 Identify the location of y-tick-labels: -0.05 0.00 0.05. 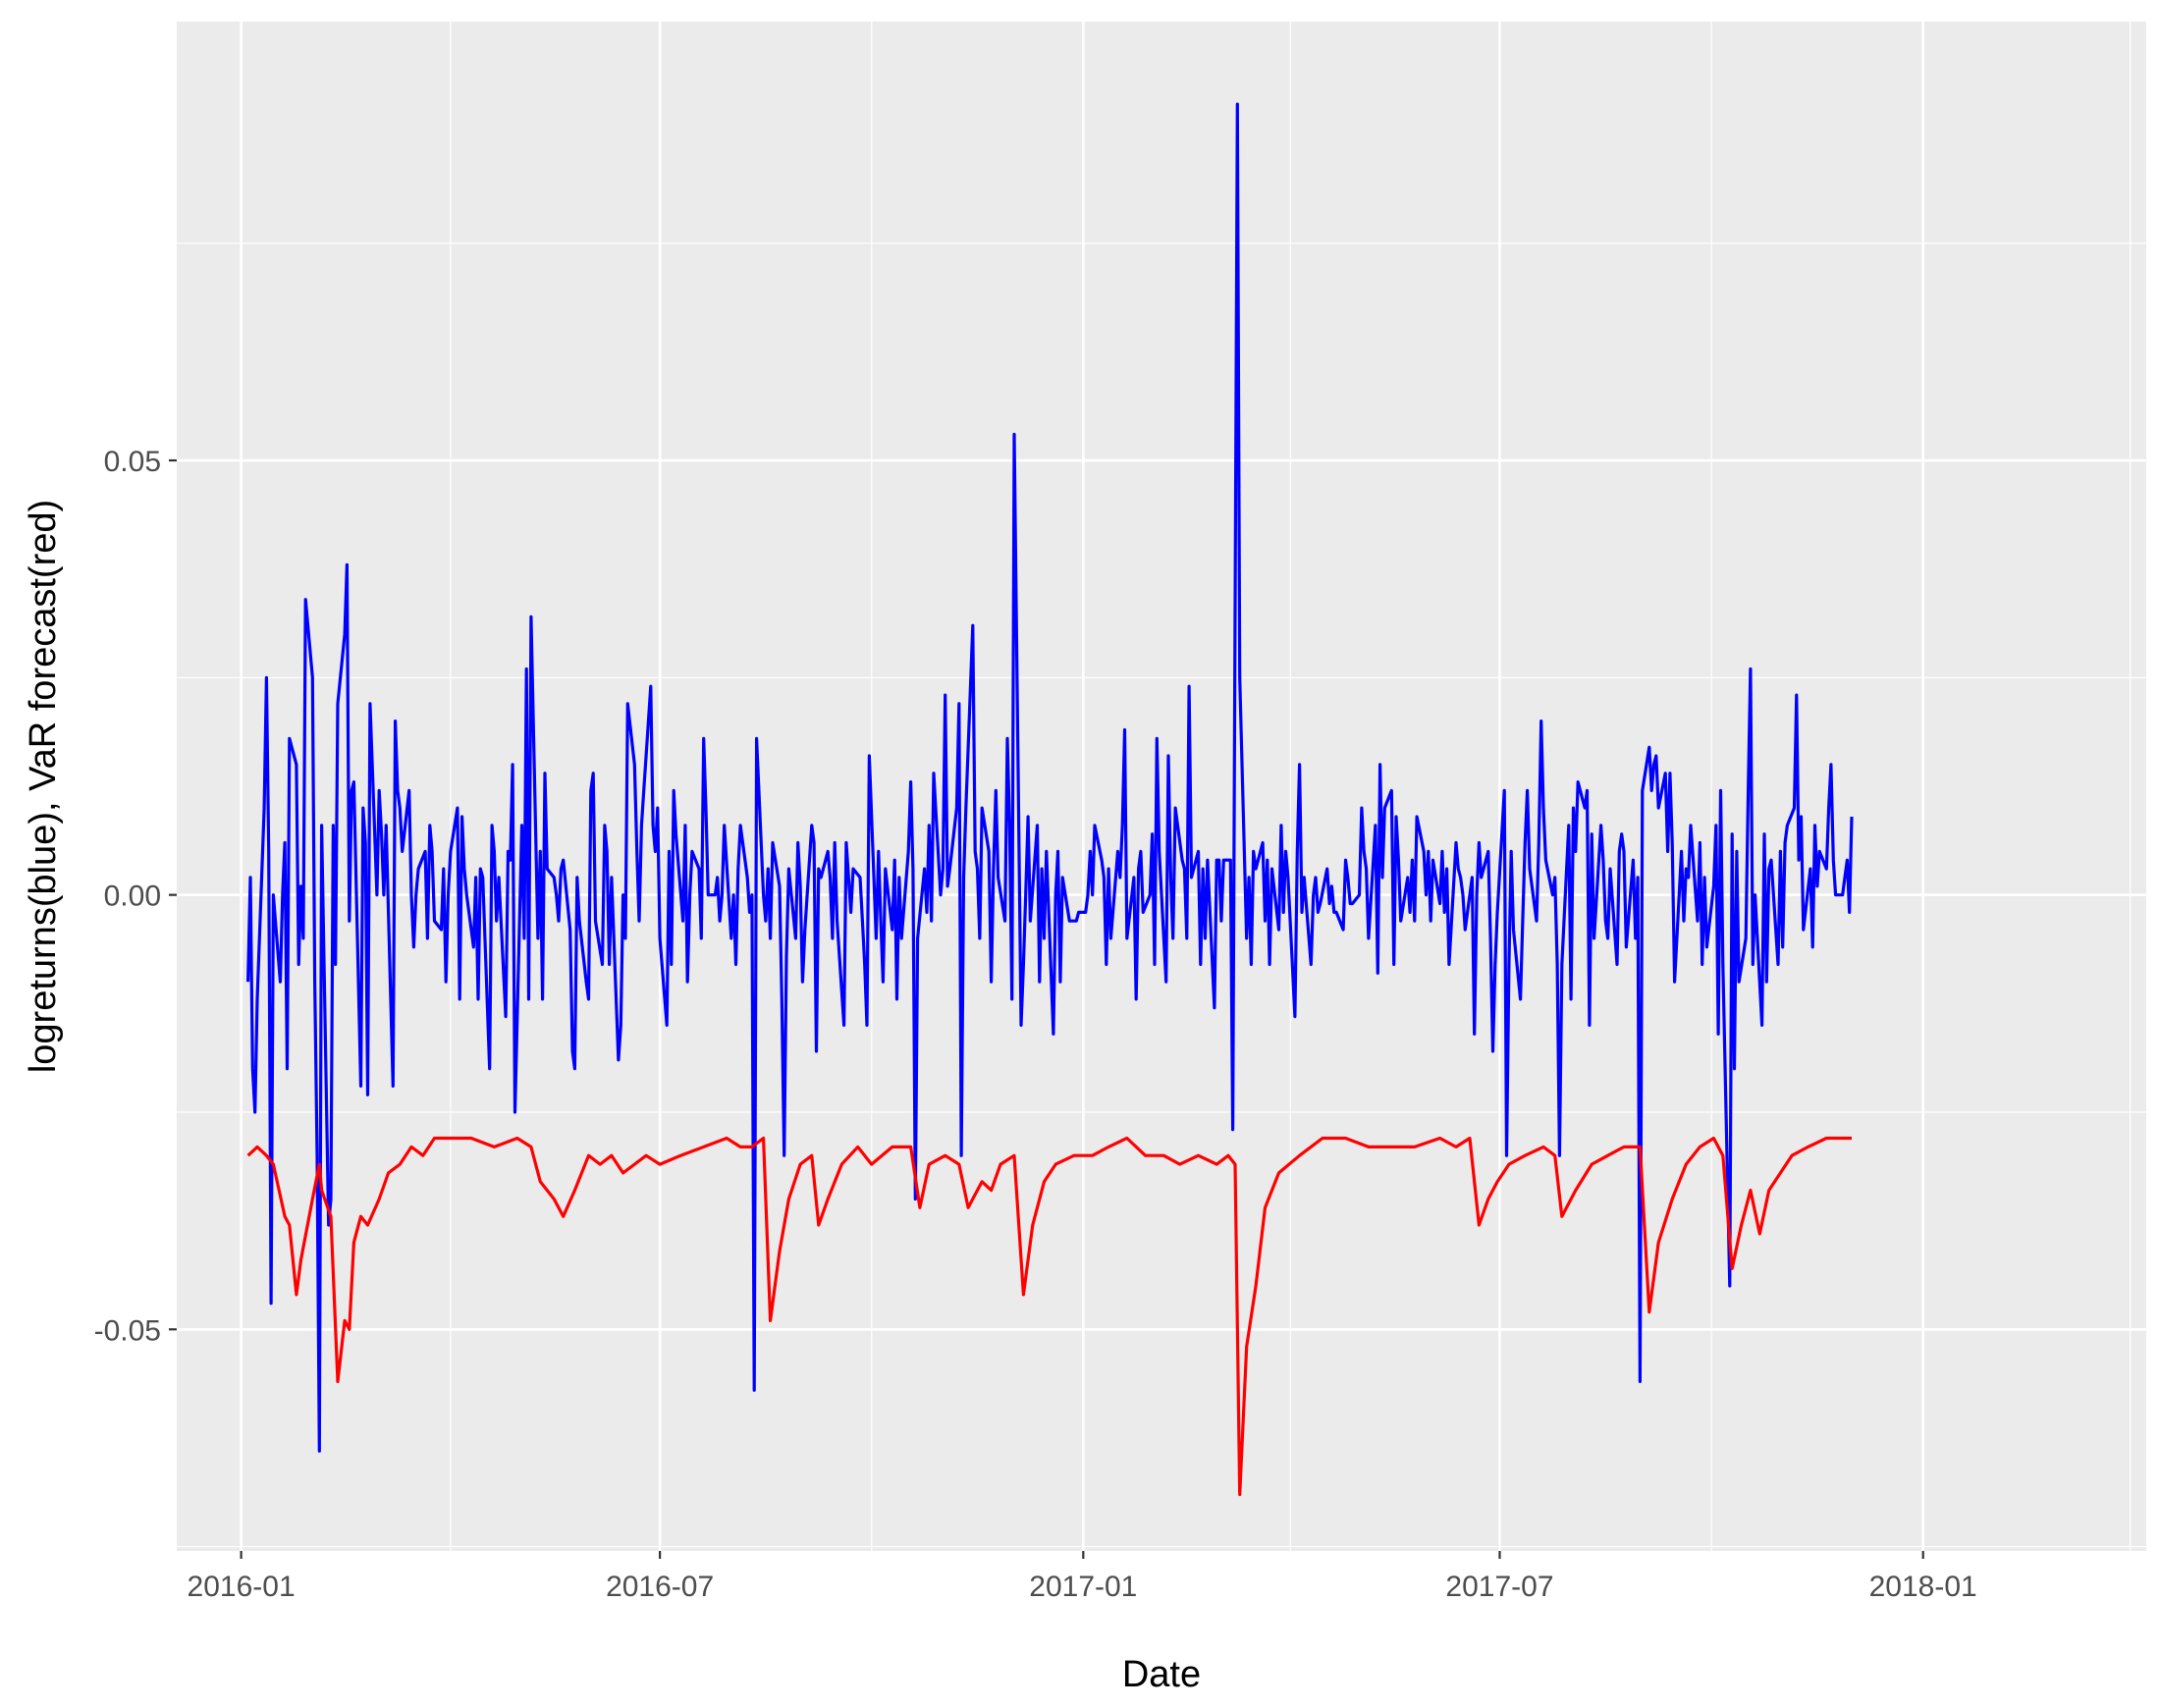
(127, 896).